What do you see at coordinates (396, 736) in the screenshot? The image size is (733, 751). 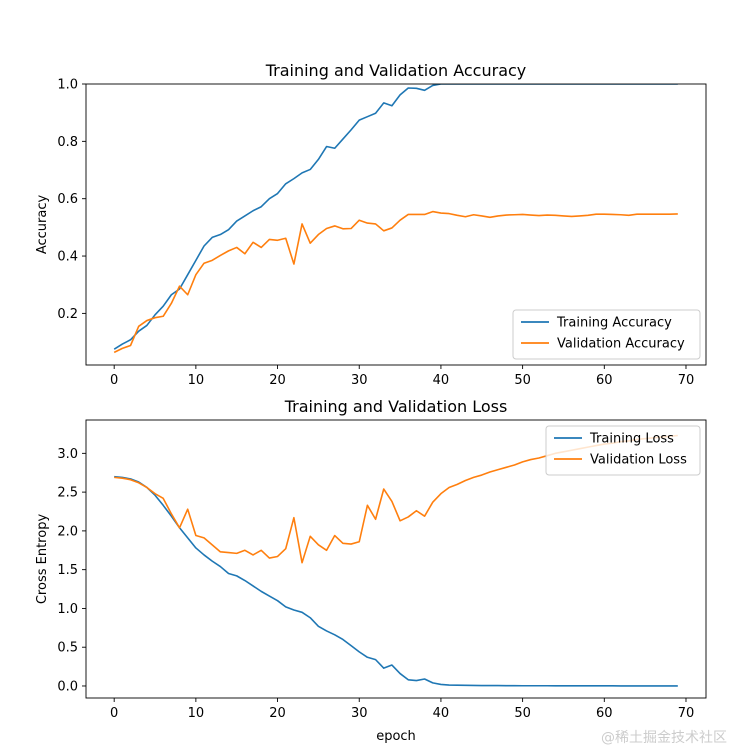 I see `x-axis-label: epoch` at bounding box center [396, 736].